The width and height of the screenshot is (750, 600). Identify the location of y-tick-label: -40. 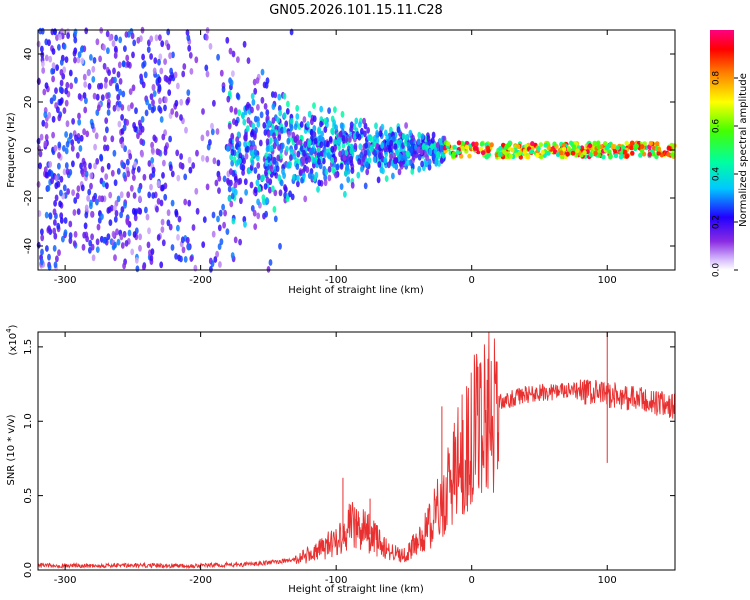
(28, 246).